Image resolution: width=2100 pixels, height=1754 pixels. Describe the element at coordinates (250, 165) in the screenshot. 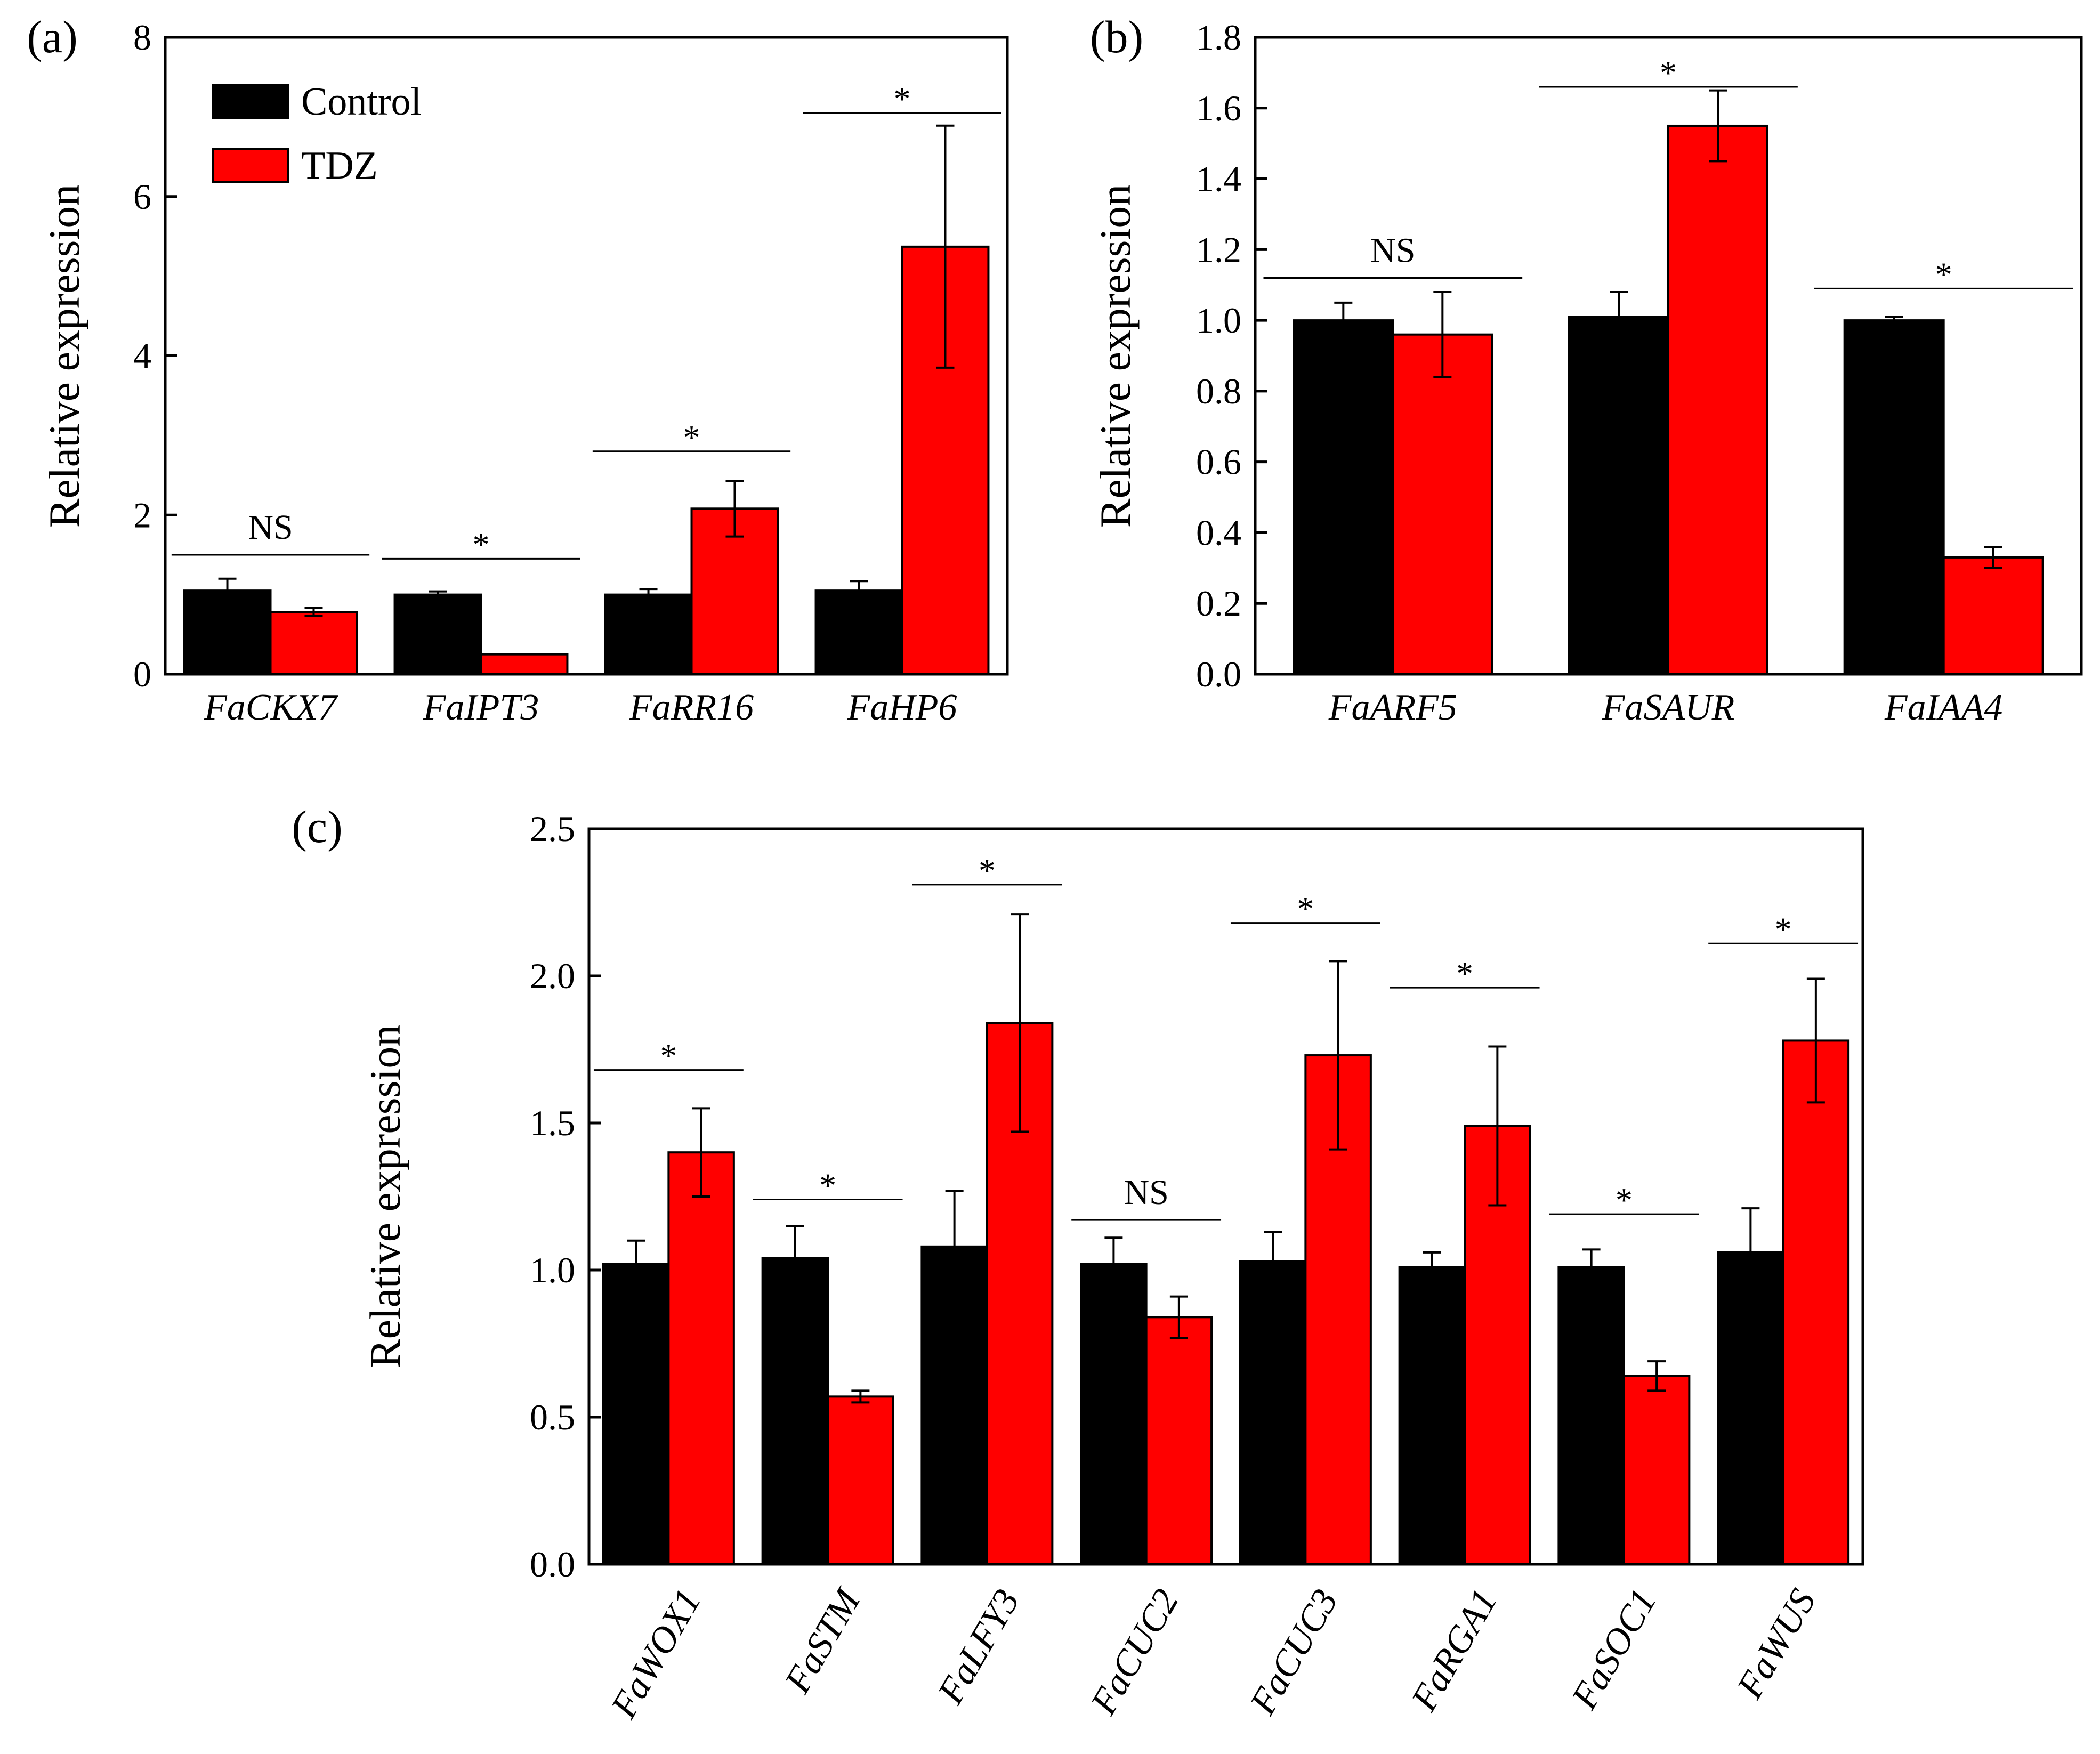

I see `legend-swatch-tdz` at that location.